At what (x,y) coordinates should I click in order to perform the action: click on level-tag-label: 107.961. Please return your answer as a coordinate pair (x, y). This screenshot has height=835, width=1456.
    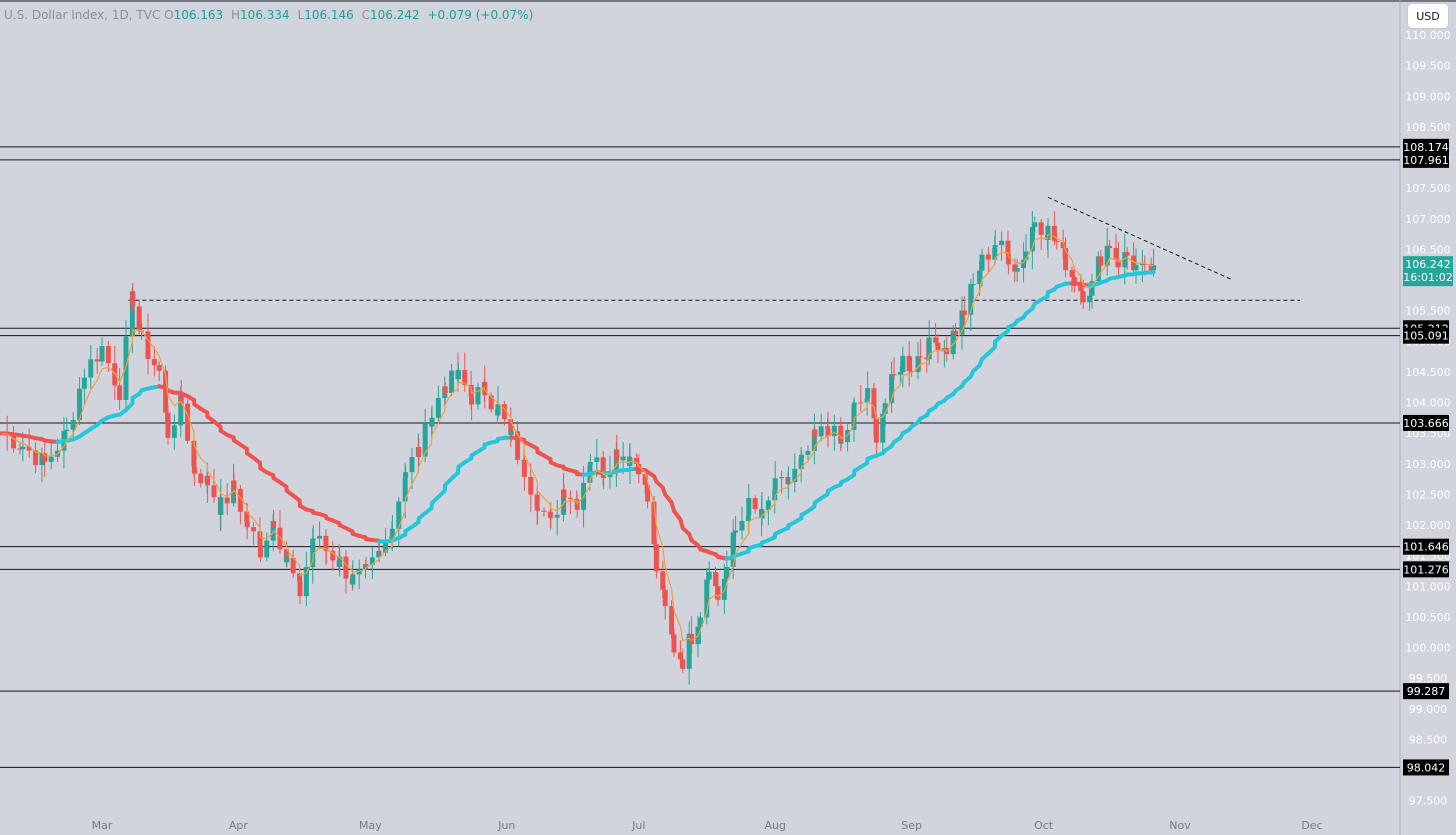
    Looking at the image, I should click on (1426, 160).